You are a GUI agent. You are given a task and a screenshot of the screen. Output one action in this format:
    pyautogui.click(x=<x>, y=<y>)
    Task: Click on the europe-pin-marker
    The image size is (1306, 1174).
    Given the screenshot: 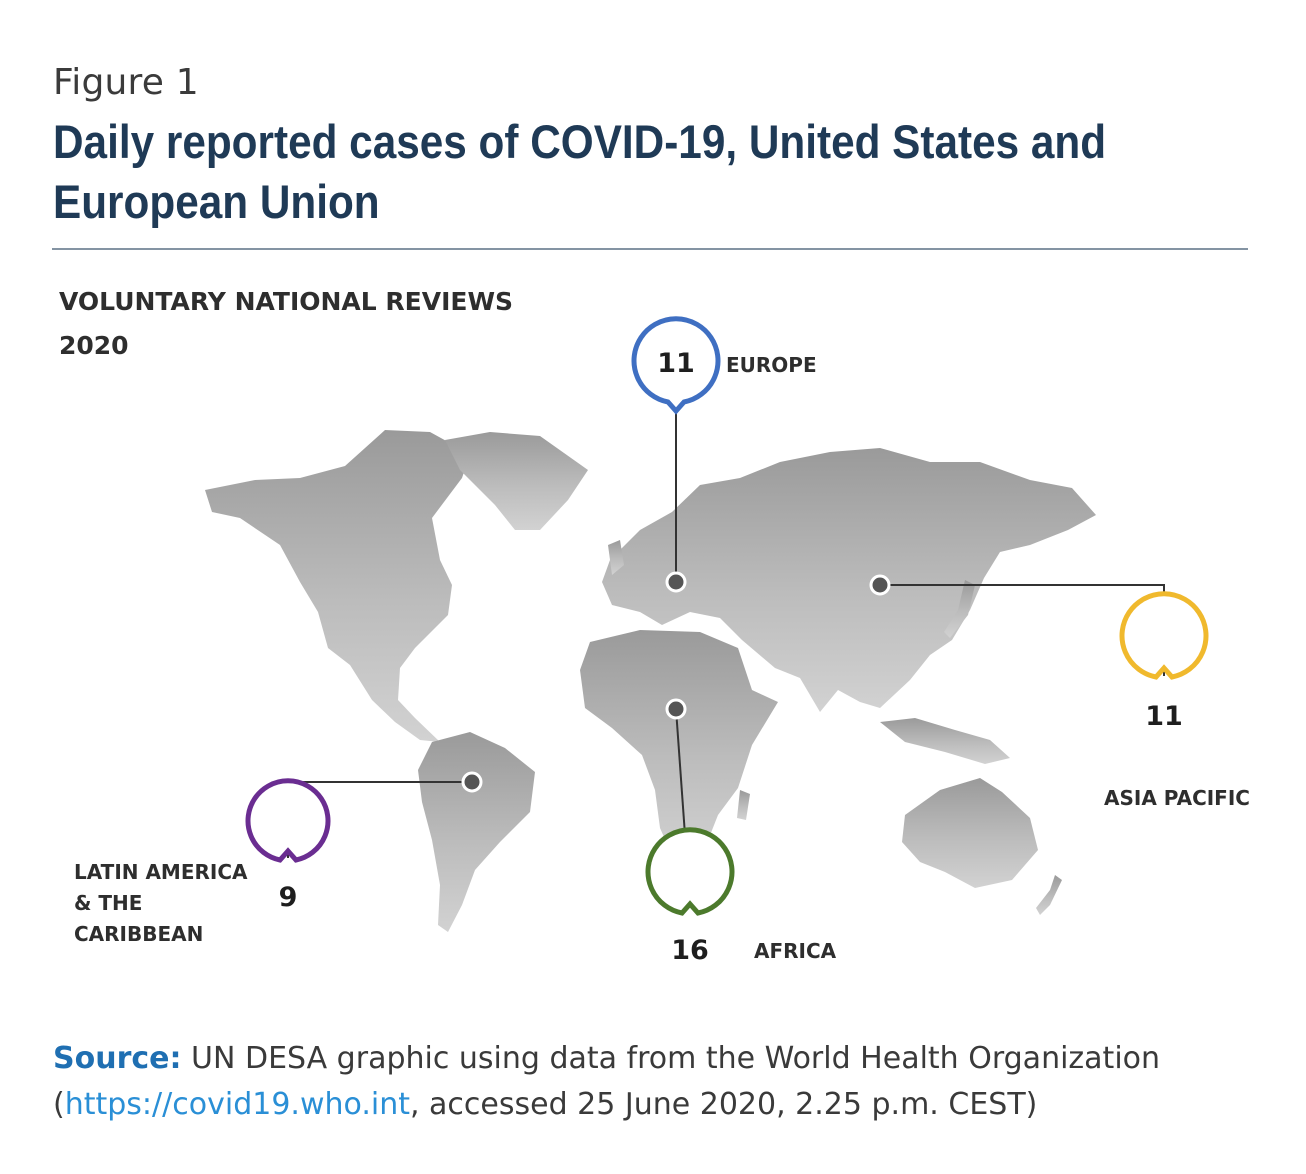 What is the action you would take?
    pyautogui.click(x=676, y=365)
    